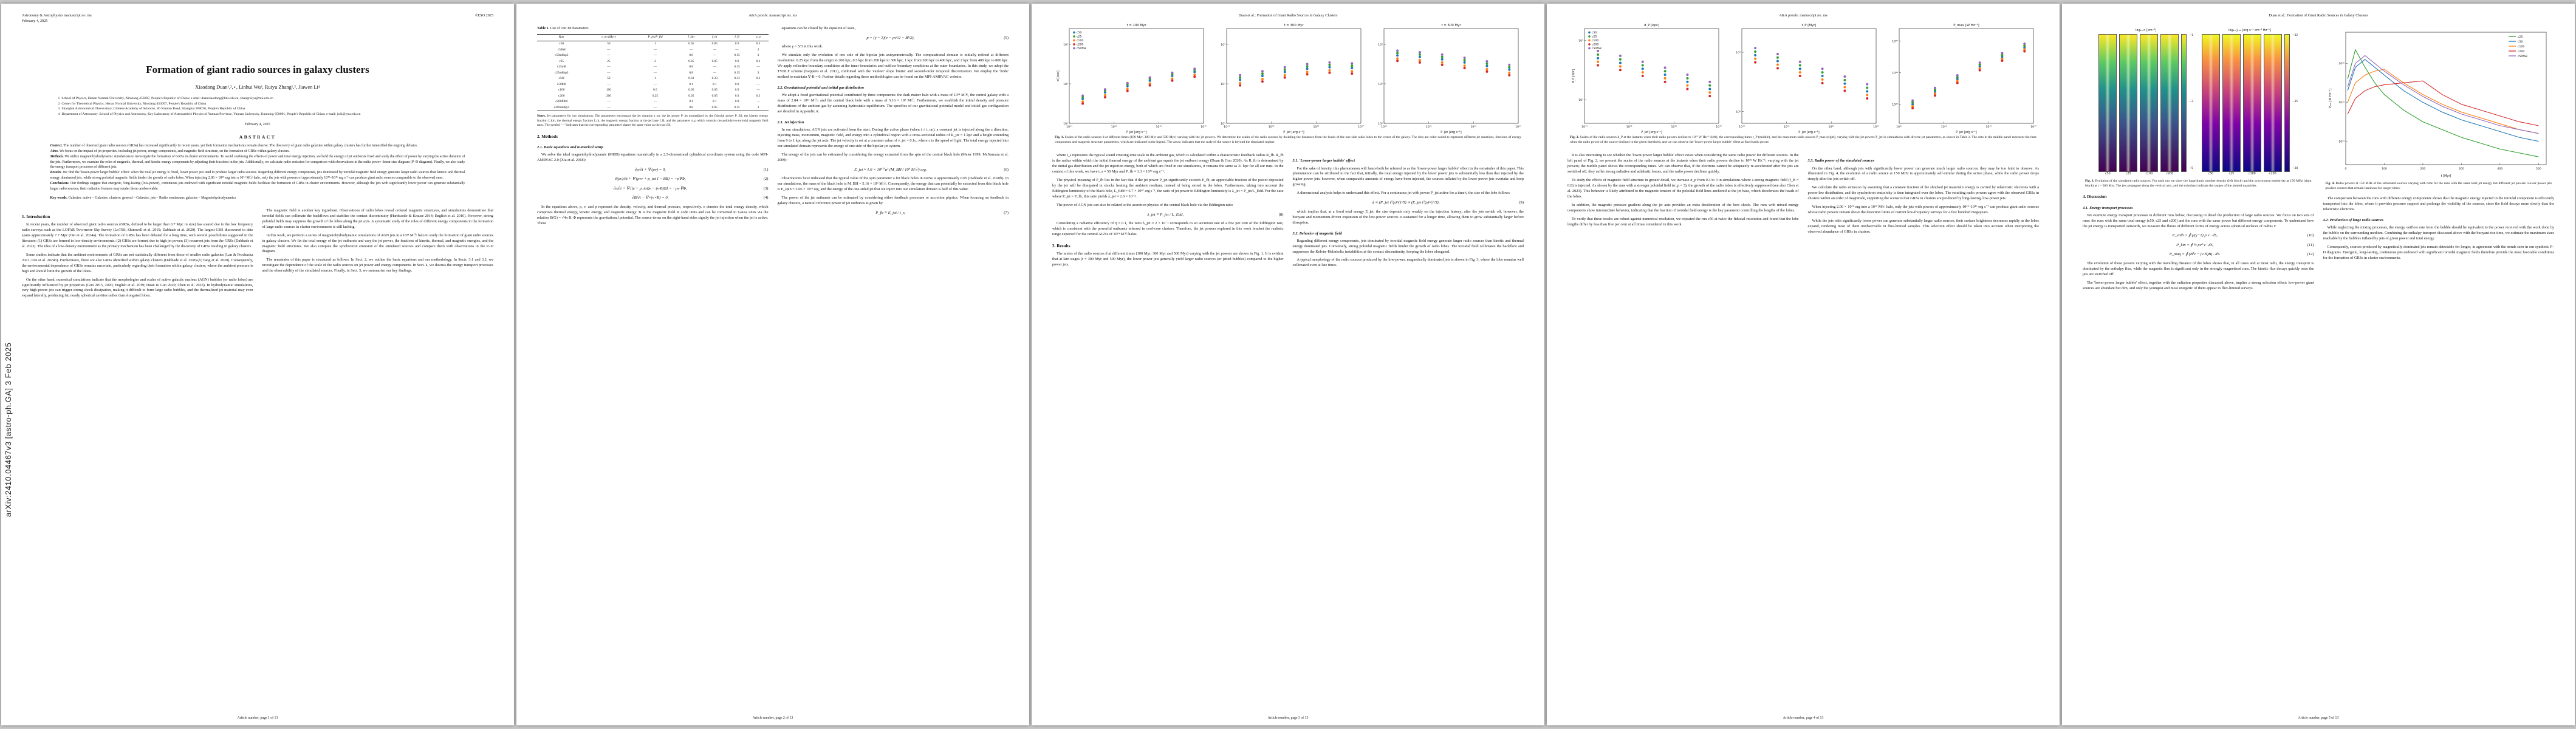 The width and height of the screenshot is (2576, 729). What do you see at coordinates (59, 104) in the screenshot?
I see `affiliation-number: 2` at bounding box center [59, 104].